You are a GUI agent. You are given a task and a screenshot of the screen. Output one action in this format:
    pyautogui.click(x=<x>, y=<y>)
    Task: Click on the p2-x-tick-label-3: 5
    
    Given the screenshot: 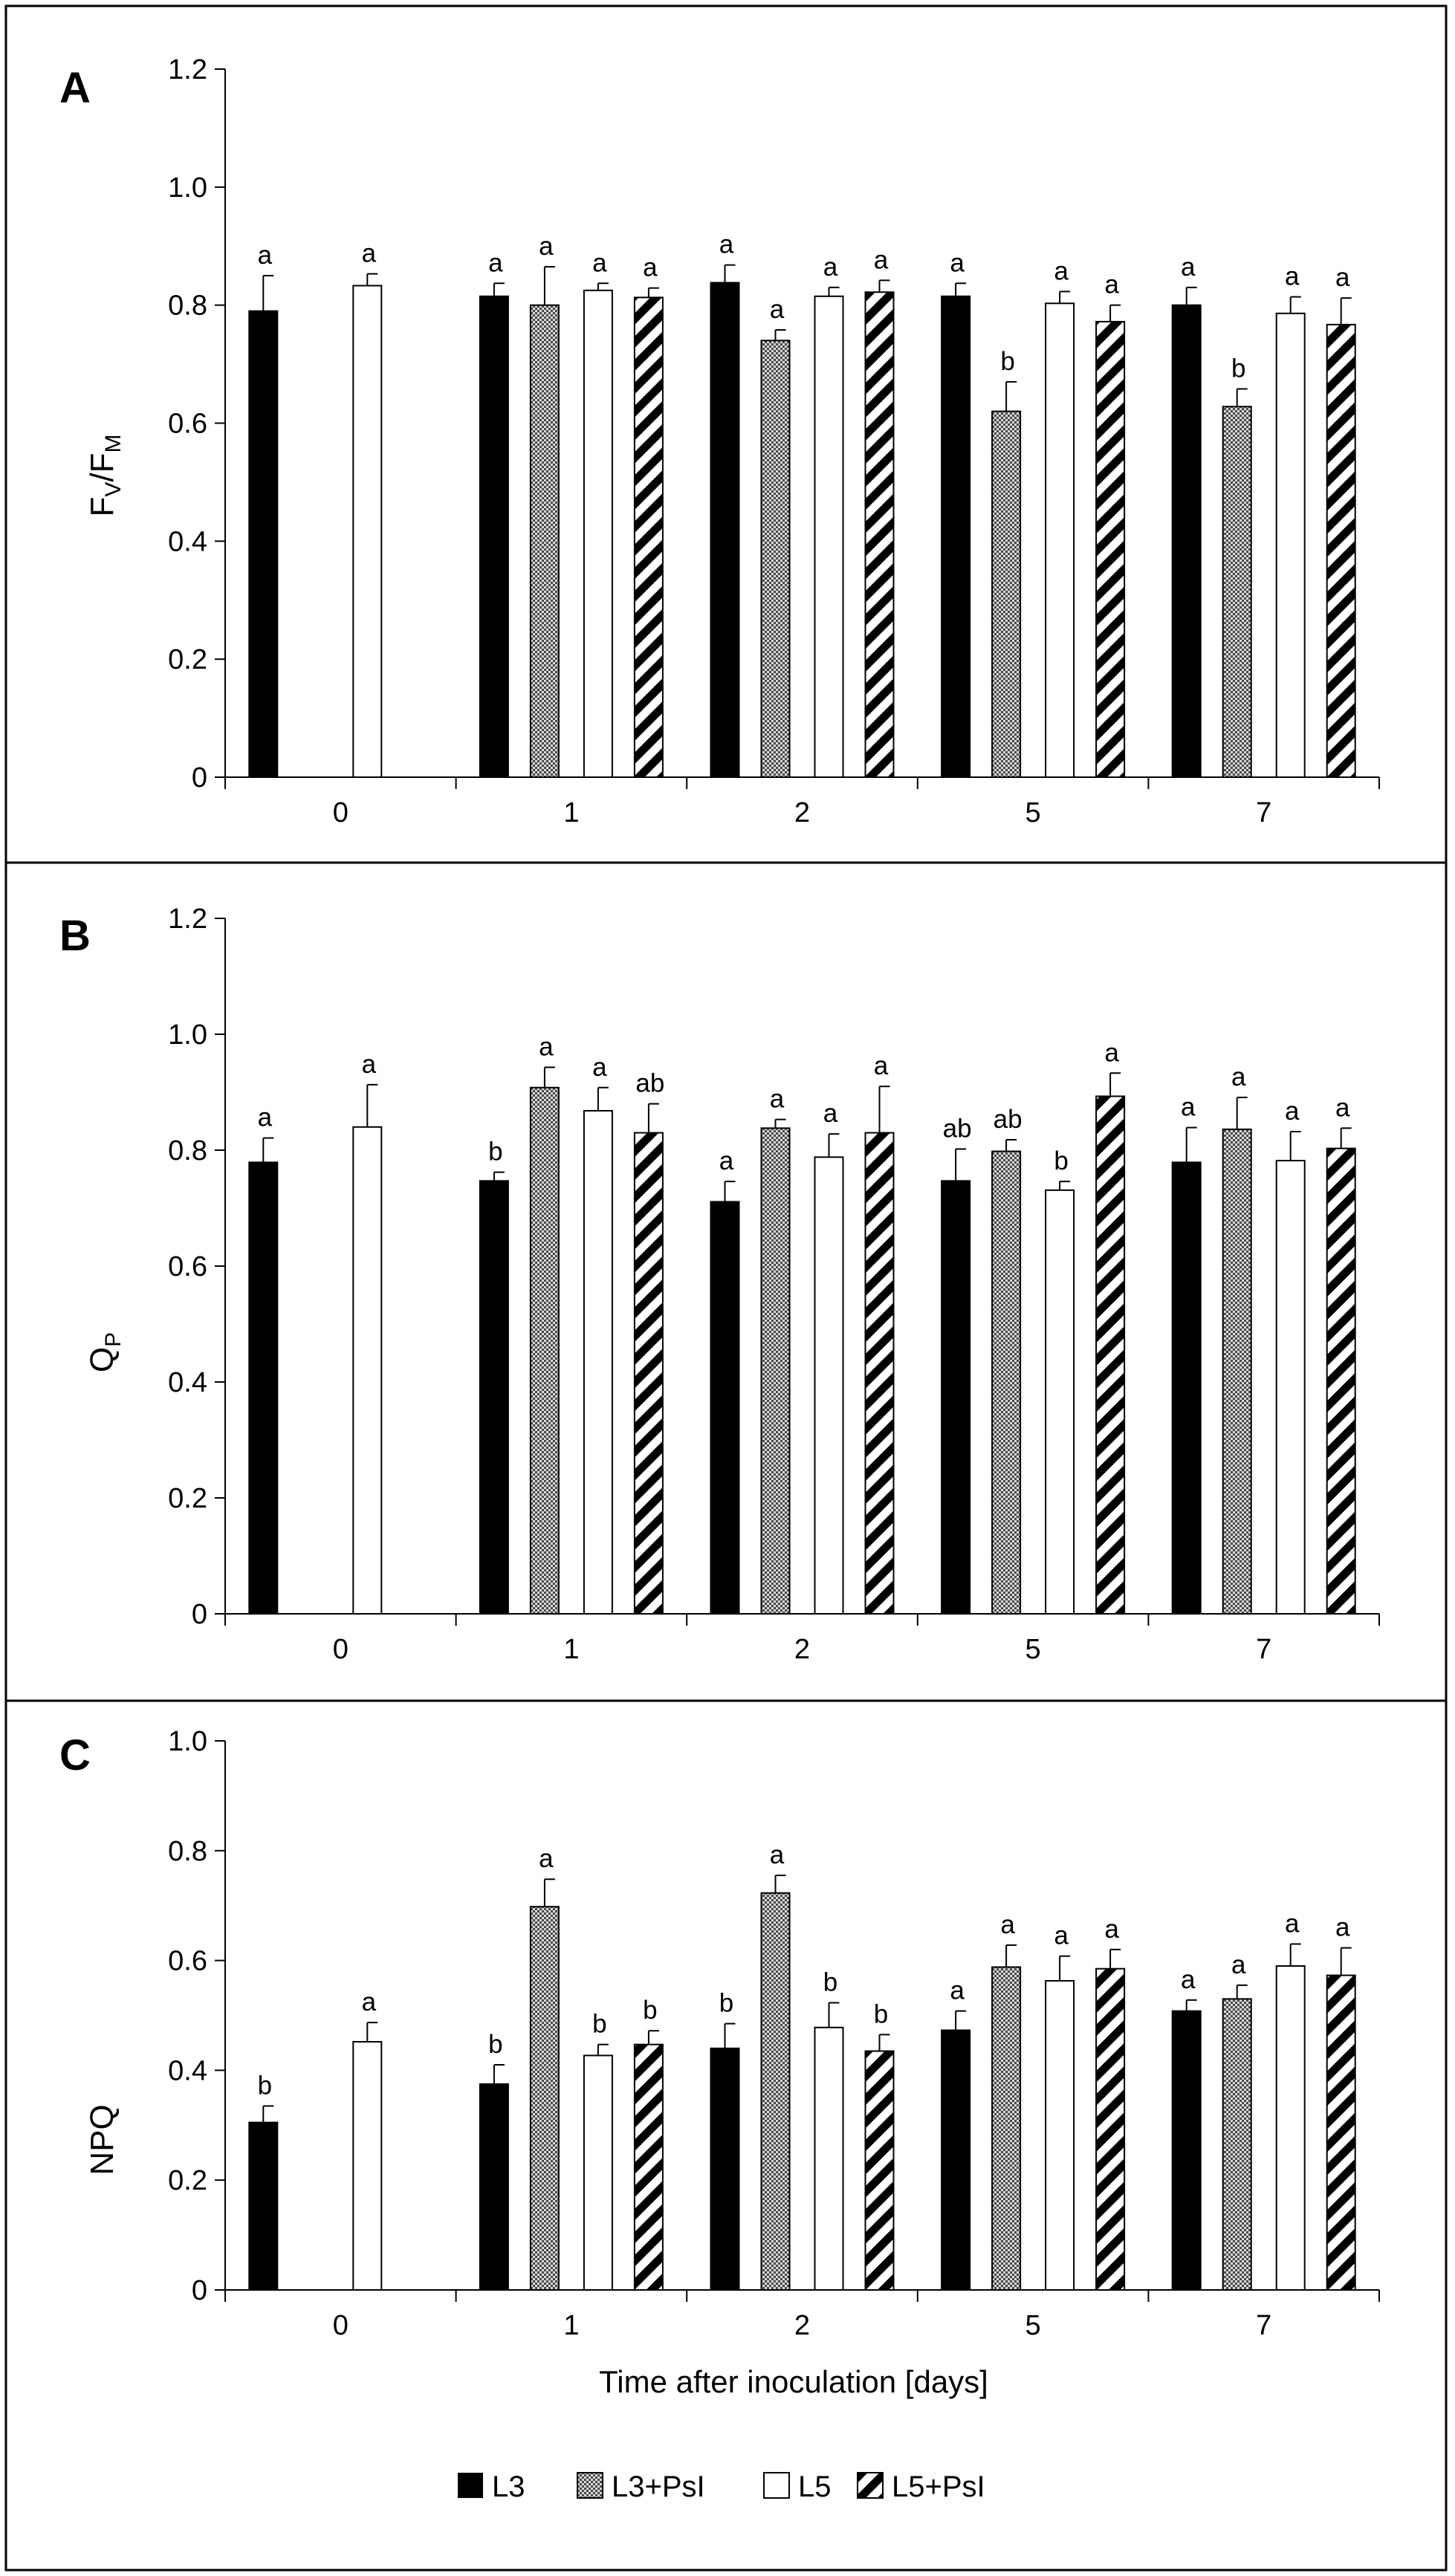 What is the action you would take?
    pyautogui.click(x=1033, y=2325)
    